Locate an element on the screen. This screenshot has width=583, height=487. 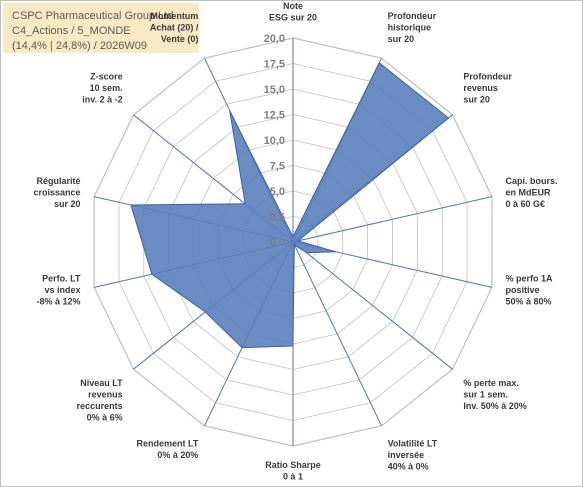
radar-axis-label-line: ESG sur 20 is located at coordinates (293, 18).